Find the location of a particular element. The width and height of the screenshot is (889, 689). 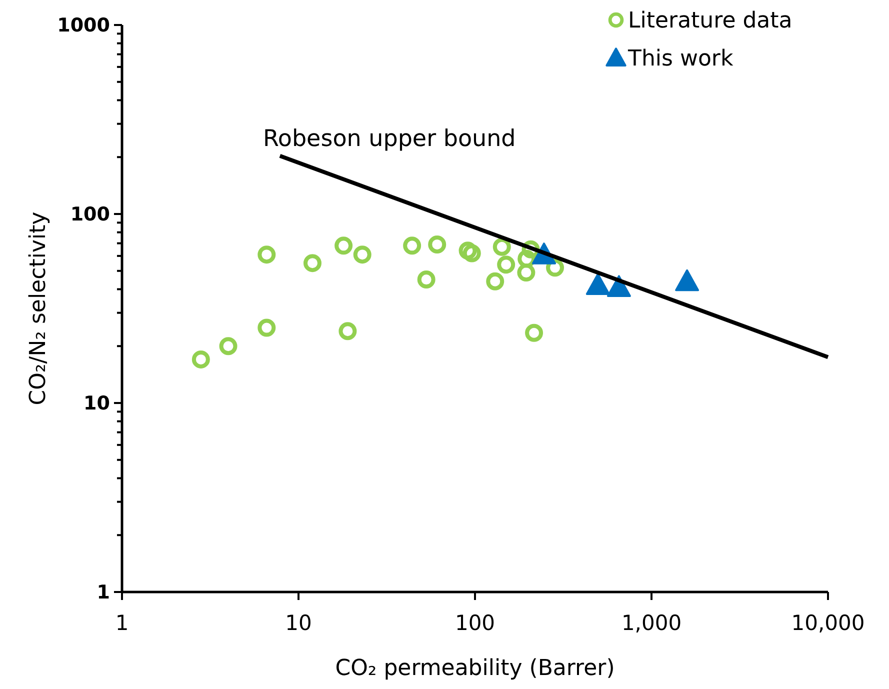

x-tick-label: 1 is located at coordinates (122, 623).